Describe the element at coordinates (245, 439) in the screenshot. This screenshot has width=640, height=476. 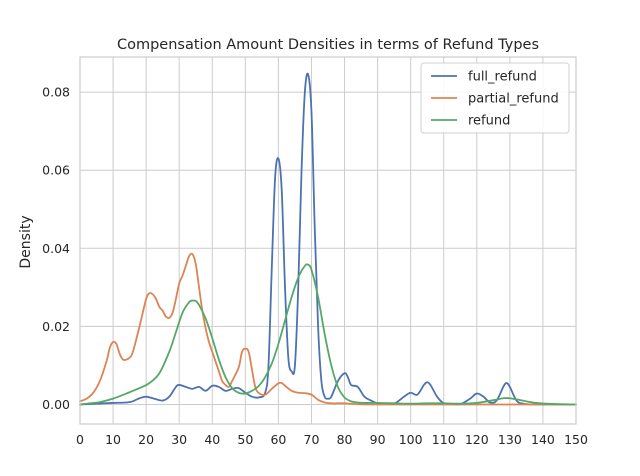
I see `x-tick-label: 50` at that location.